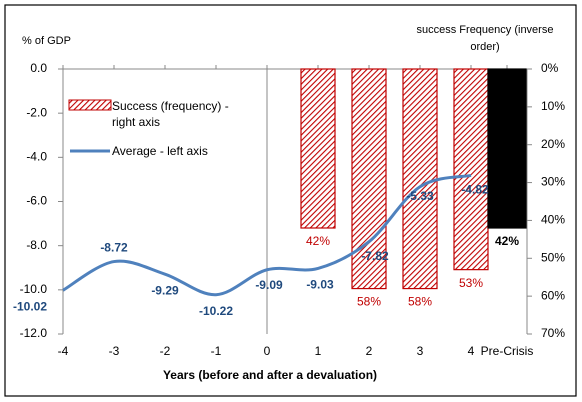  Describe the element at coordinates (375, 256) in the screenshot. I see `line-value-label: -7.82` at that location.